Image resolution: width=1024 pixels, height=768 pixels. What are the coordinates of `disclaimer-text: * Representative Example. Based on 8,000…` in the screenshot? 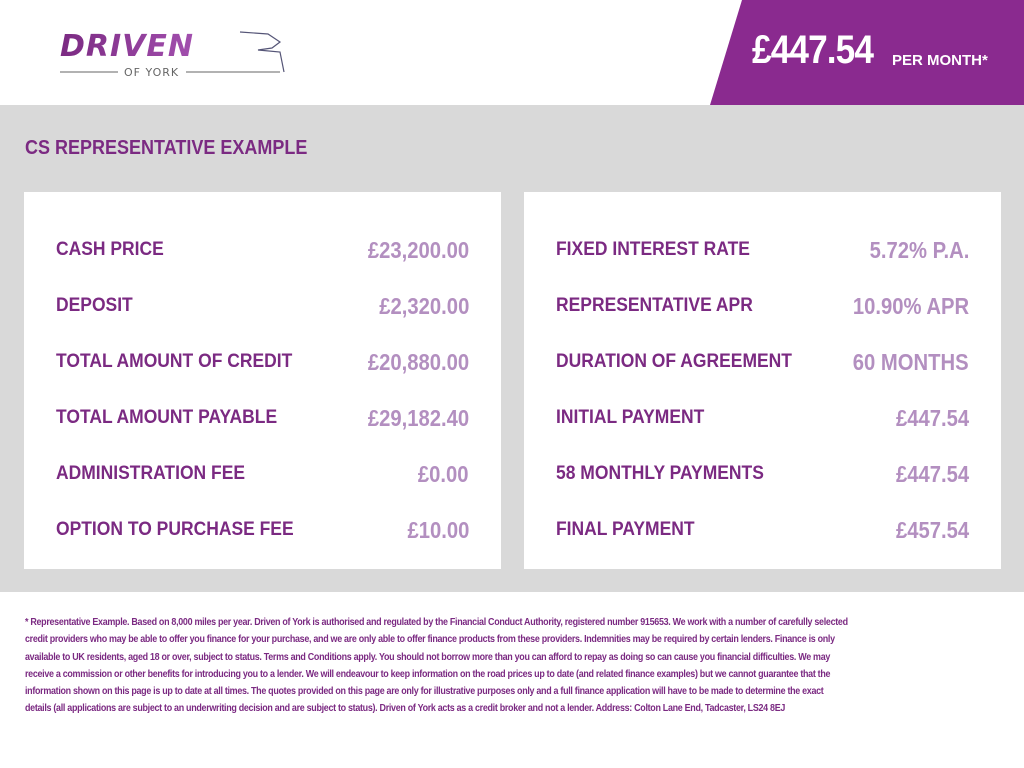 It's located at (475, 666).